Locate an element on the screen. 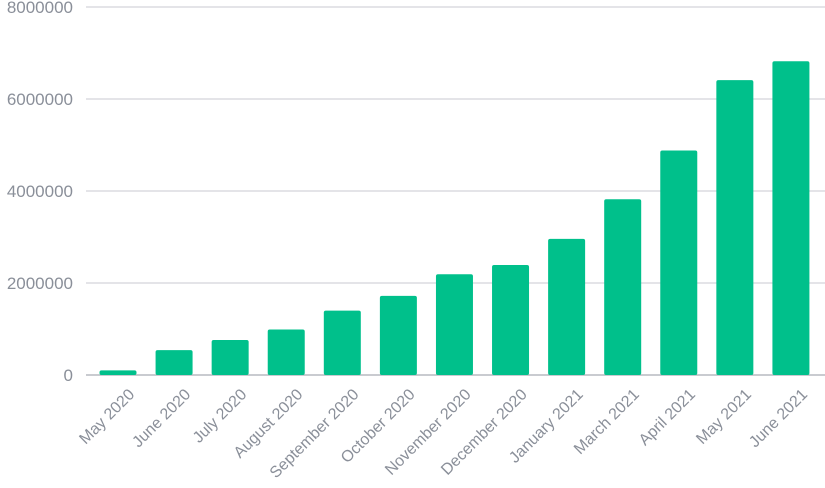 The image size is (825, 488). y-tick-label: 6000000 is located at coordinates (40, 99).